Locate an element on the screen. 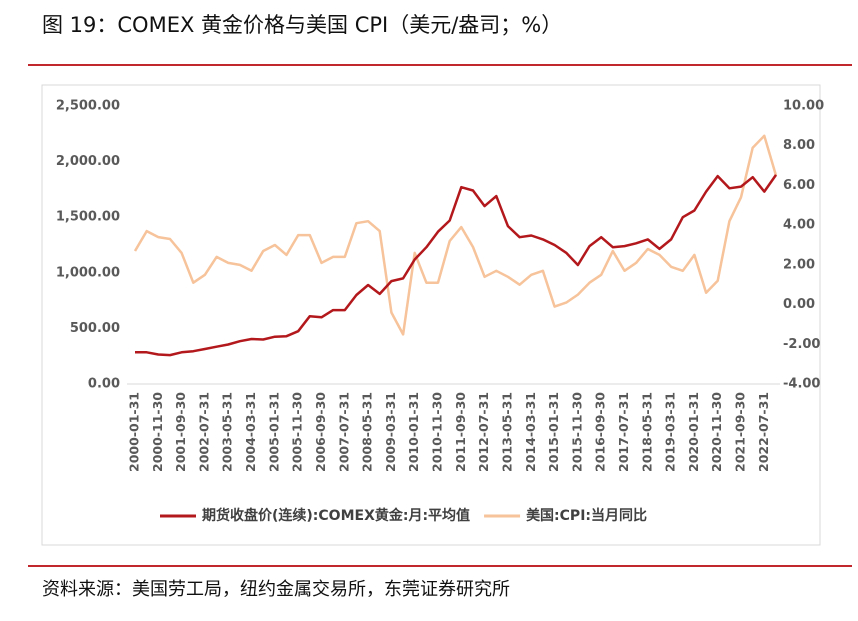 Image resolution: width=858 pixels, height=621 pixels. x-tick-label: 2006-09-30 is located at coordinates (320, 432).